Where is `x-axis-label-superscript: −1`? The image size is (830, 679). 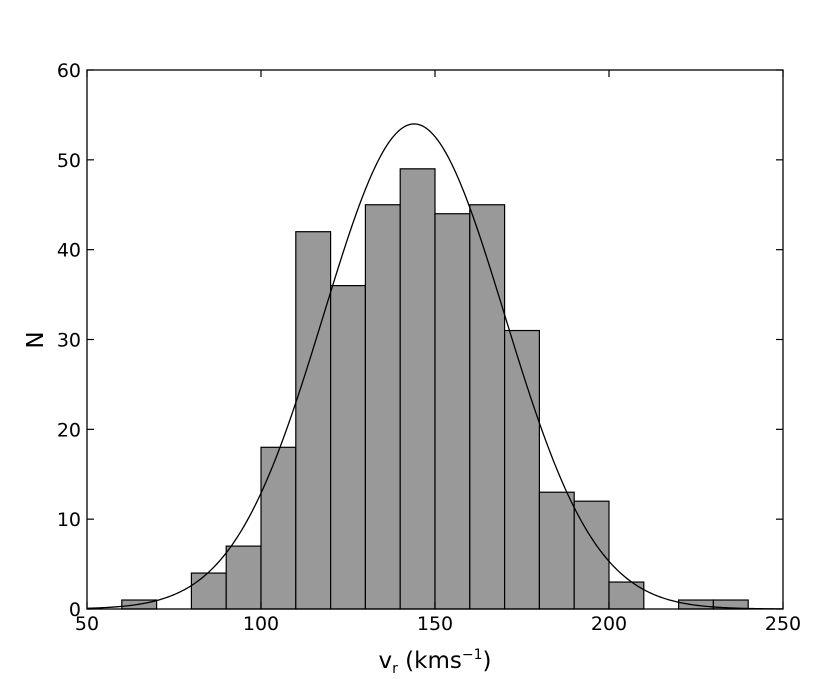
x-axis-label-superscript: −1 is located at coordinates (472, 655).